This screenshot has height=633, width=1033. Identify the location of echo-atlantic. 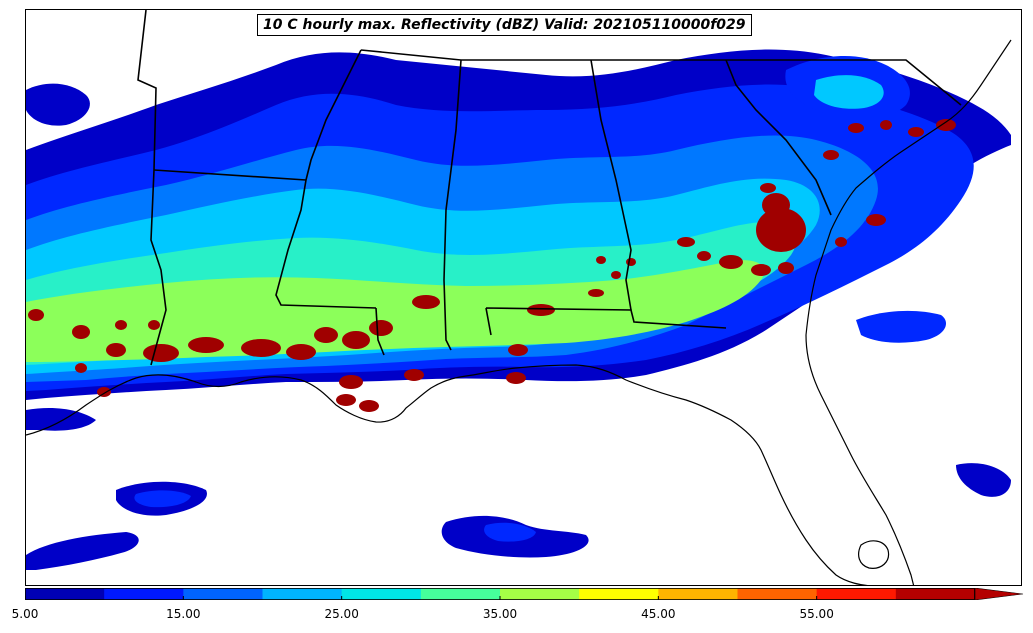
(983, 480).